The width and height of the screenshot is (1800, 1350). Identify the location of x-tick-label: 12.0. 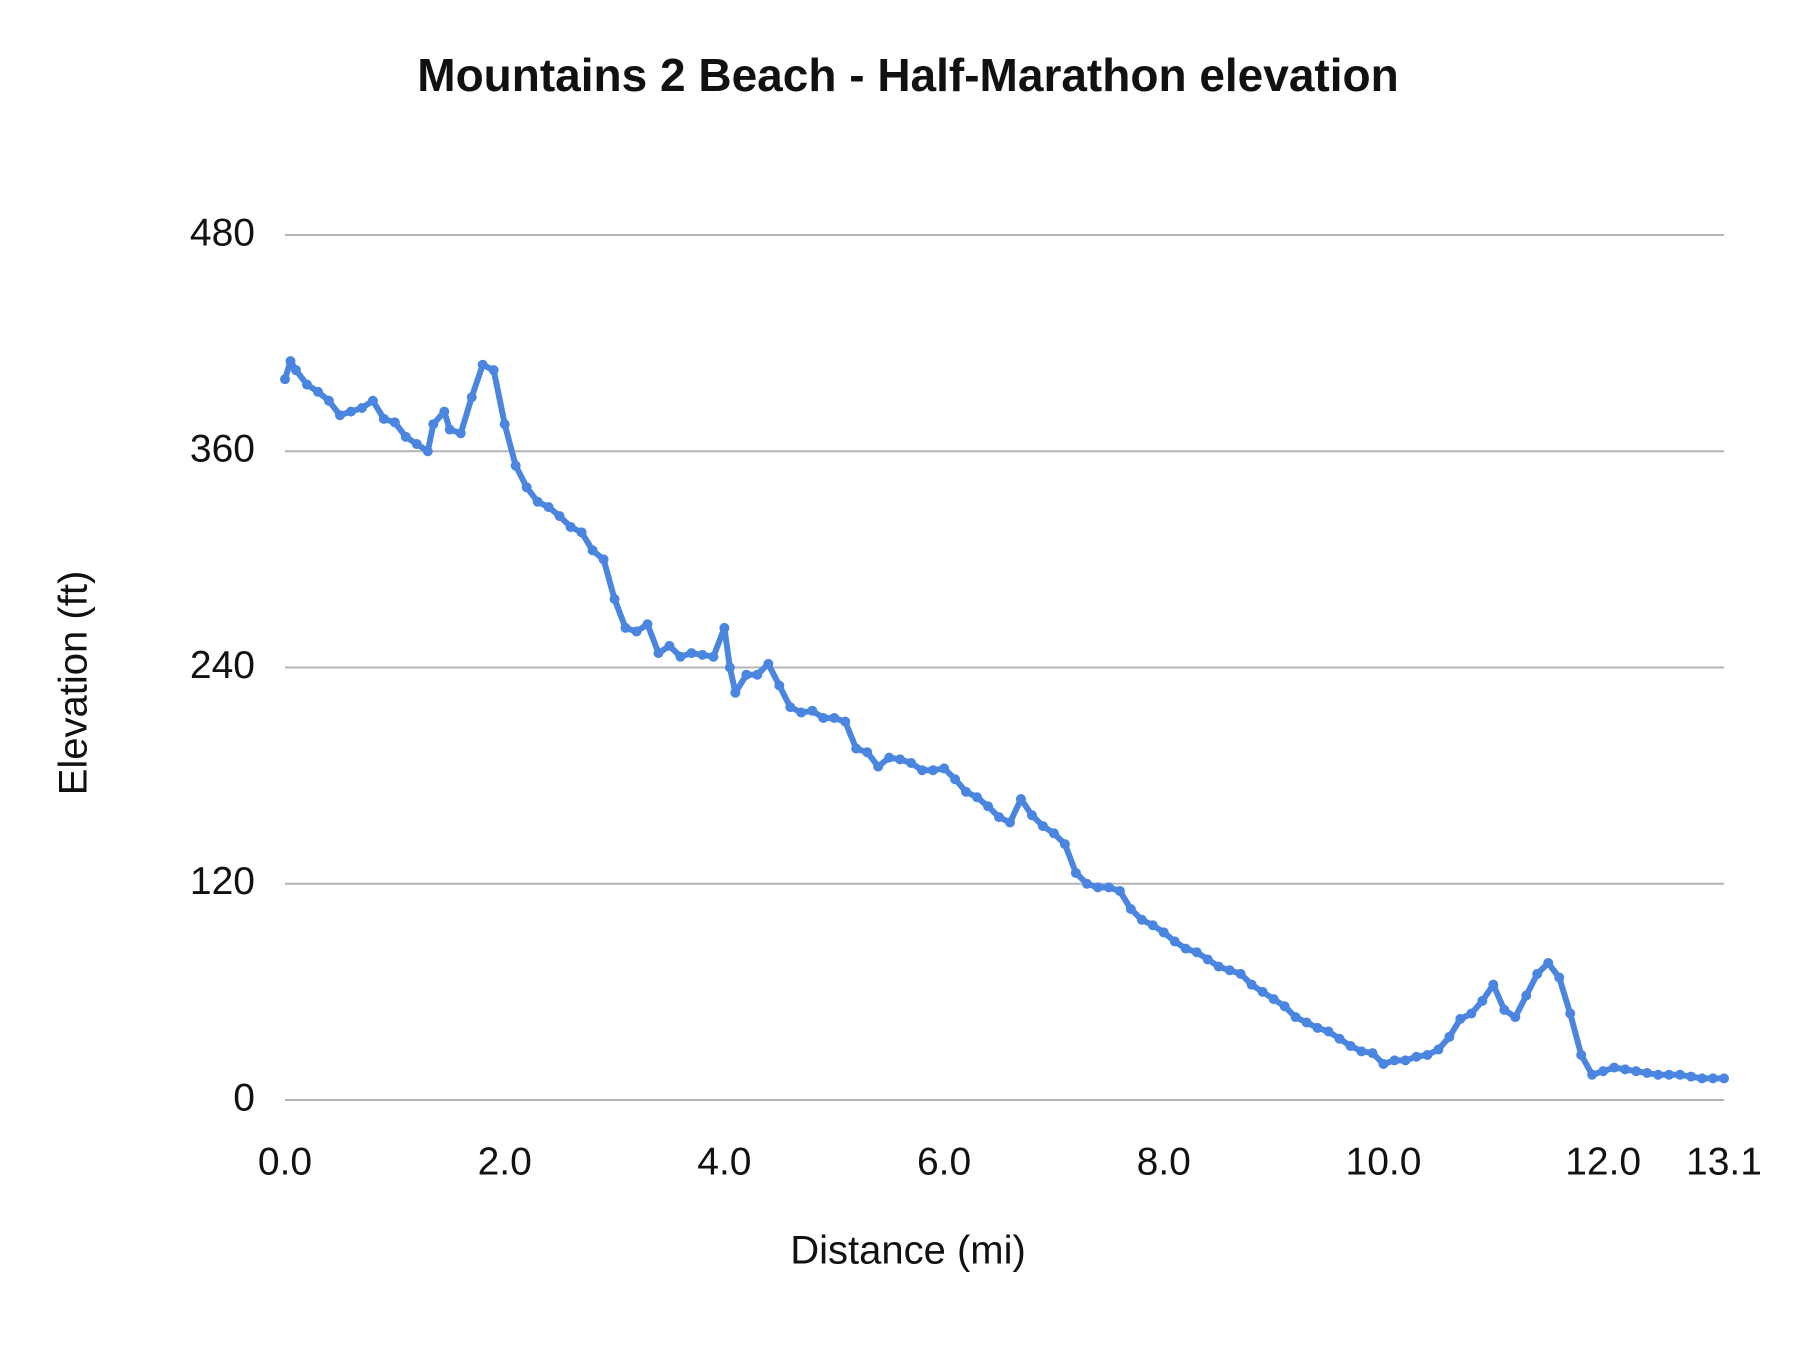
(1603, 1161).